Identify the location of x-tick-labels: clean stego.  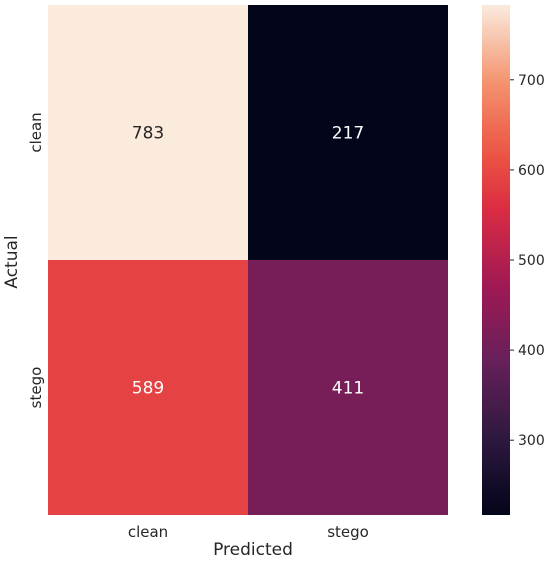
(248, 532).